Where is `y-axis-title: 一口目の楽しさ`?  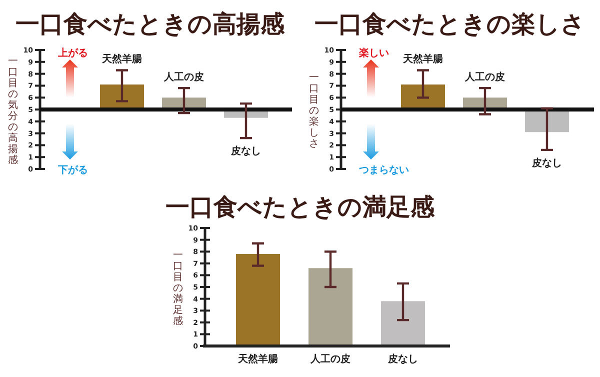 y-axis-title: 一口目の楽しさ is located at coordinates (314, 111).